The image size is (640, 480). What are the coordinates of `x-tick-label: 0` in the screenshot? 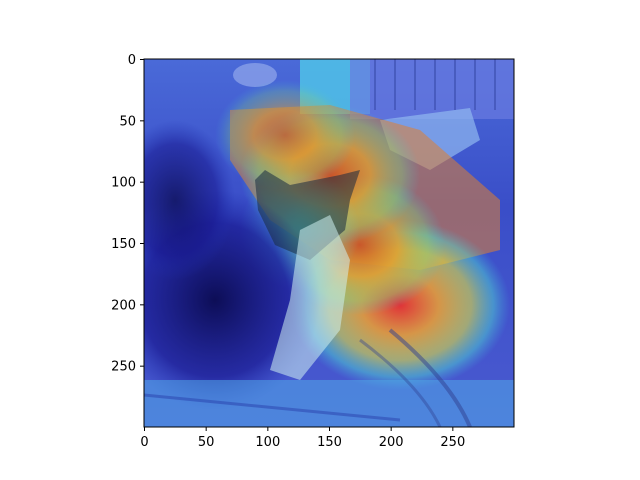 It's located at (144, 442).